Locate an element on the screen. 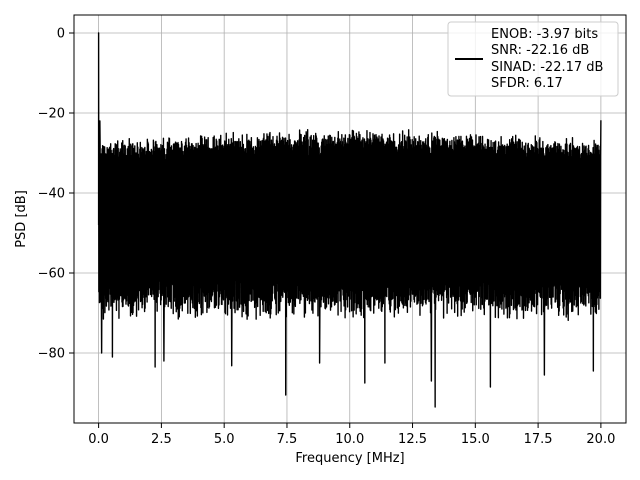  y-tick-label: −40 is located at coordinates (51, 194).